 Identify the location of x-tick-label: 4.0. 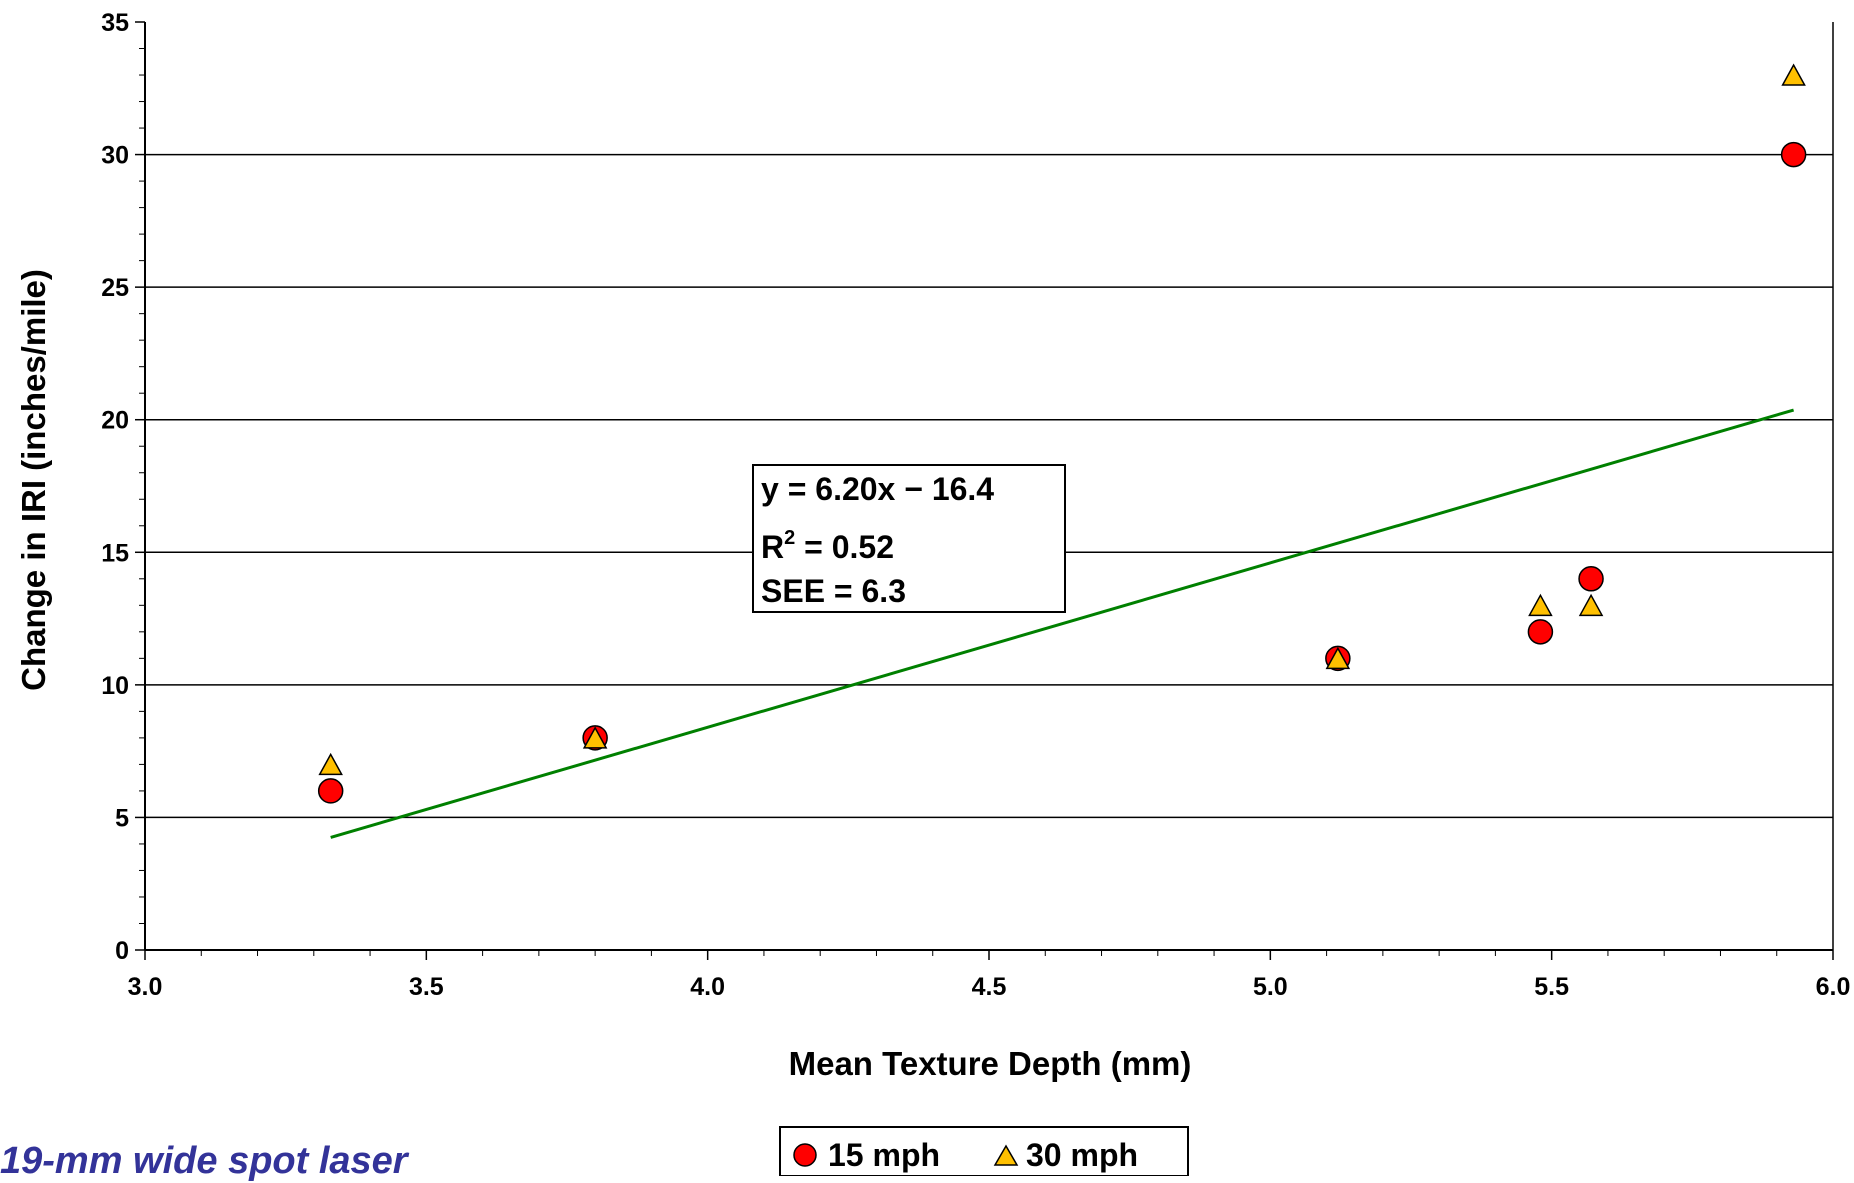
(707, 987).